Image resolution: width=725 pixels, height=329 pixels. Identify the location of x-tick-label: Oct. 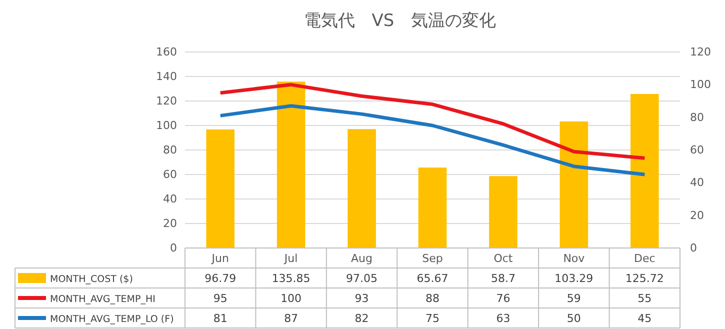
(504, 258).